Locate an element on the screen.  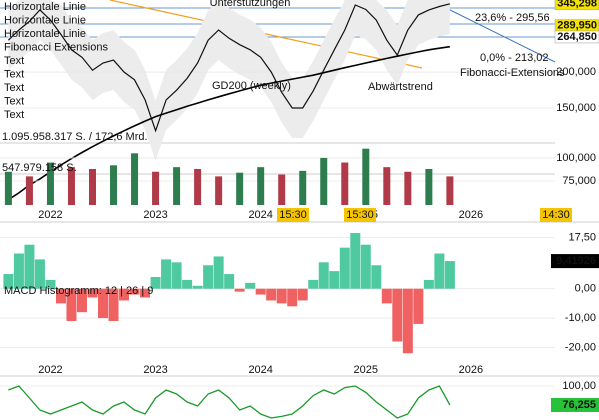
price-line is located at coordinates (229, 402).